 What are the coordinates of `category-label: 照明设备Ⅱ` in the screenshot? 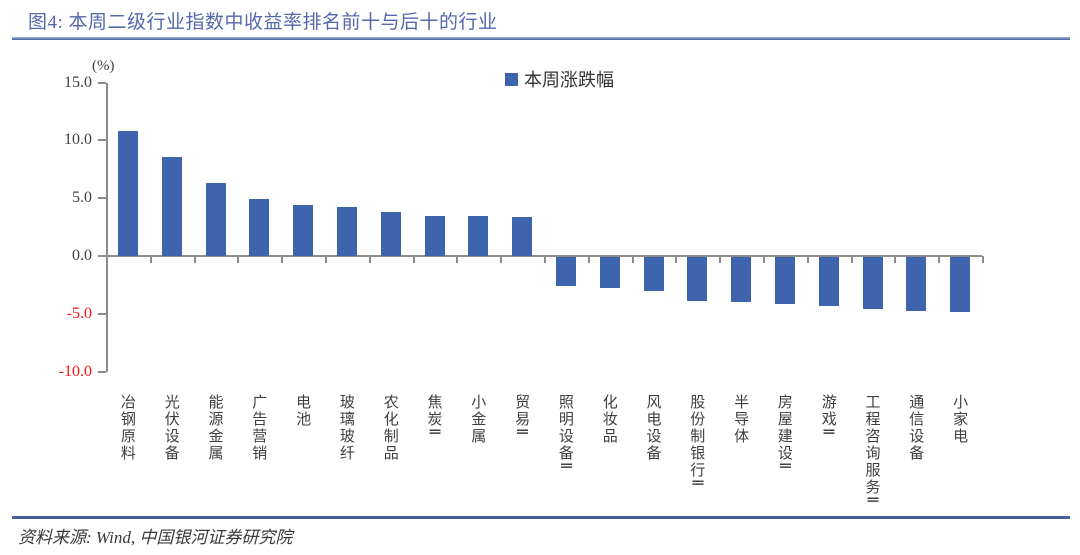 It's located at (565, 433).